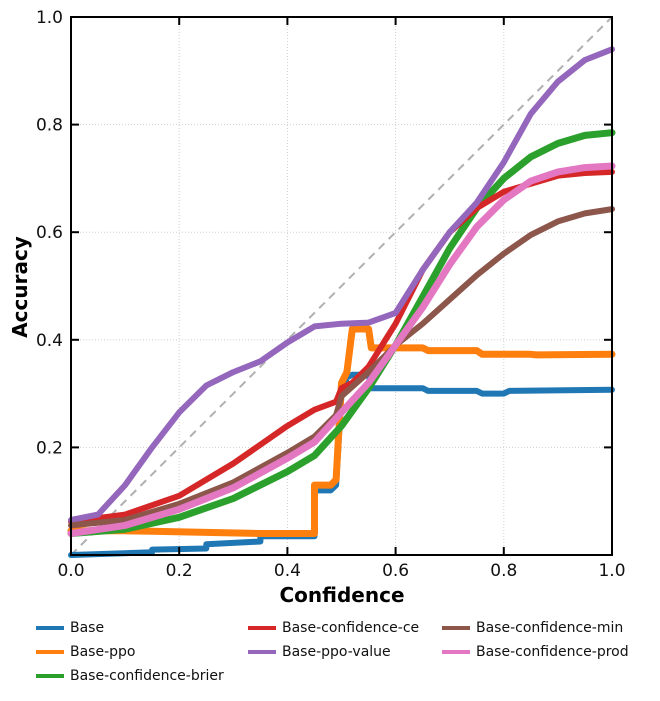 This screenshot has height=701, width=660. What do you see at coordinates (336, 652) in the screenshot?
I see `legend-label: Base-ppo-value` at bounding box center [336, 652].